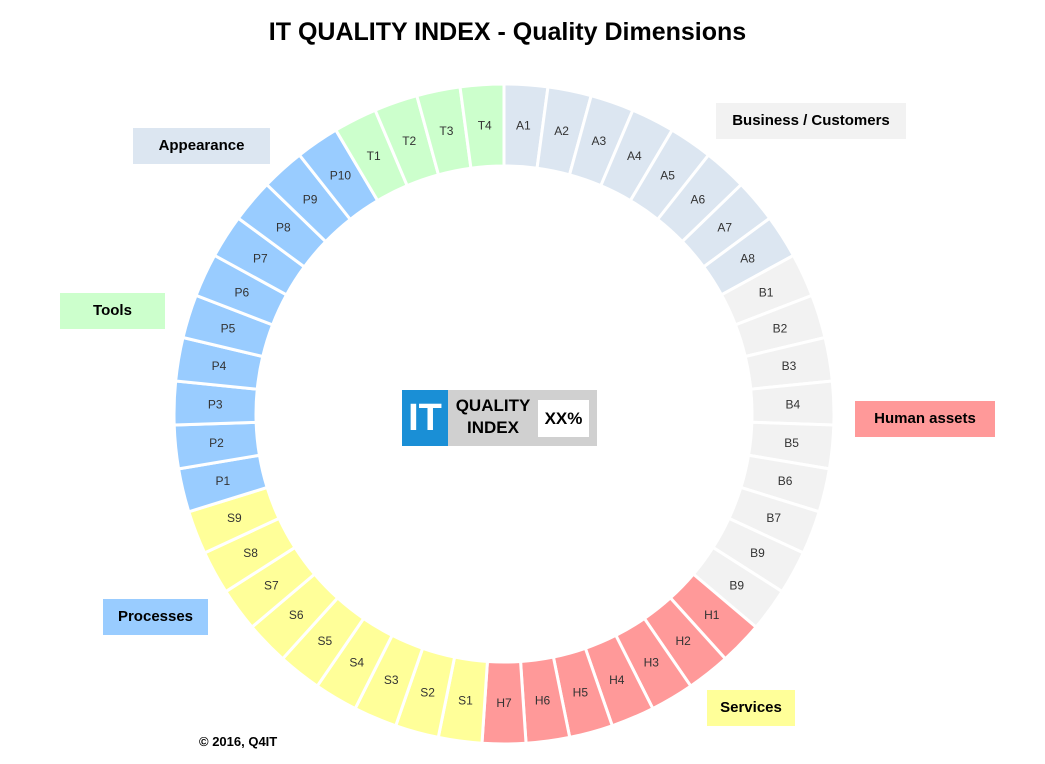 This screenshot has height=764, width=1045. What do you see at coordinates (493, 417) in the screenshot?
I see `logo-wordmark: QUALITY INDEX` at bounding box center [493, 417].